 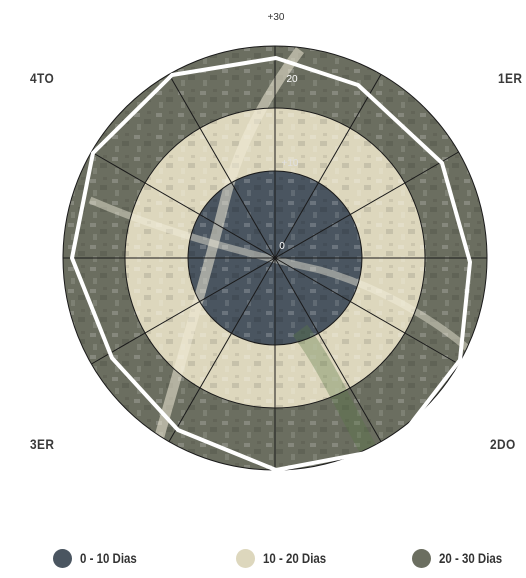 I want to click on scale-label-center: 0, so click(x=282, y=246).